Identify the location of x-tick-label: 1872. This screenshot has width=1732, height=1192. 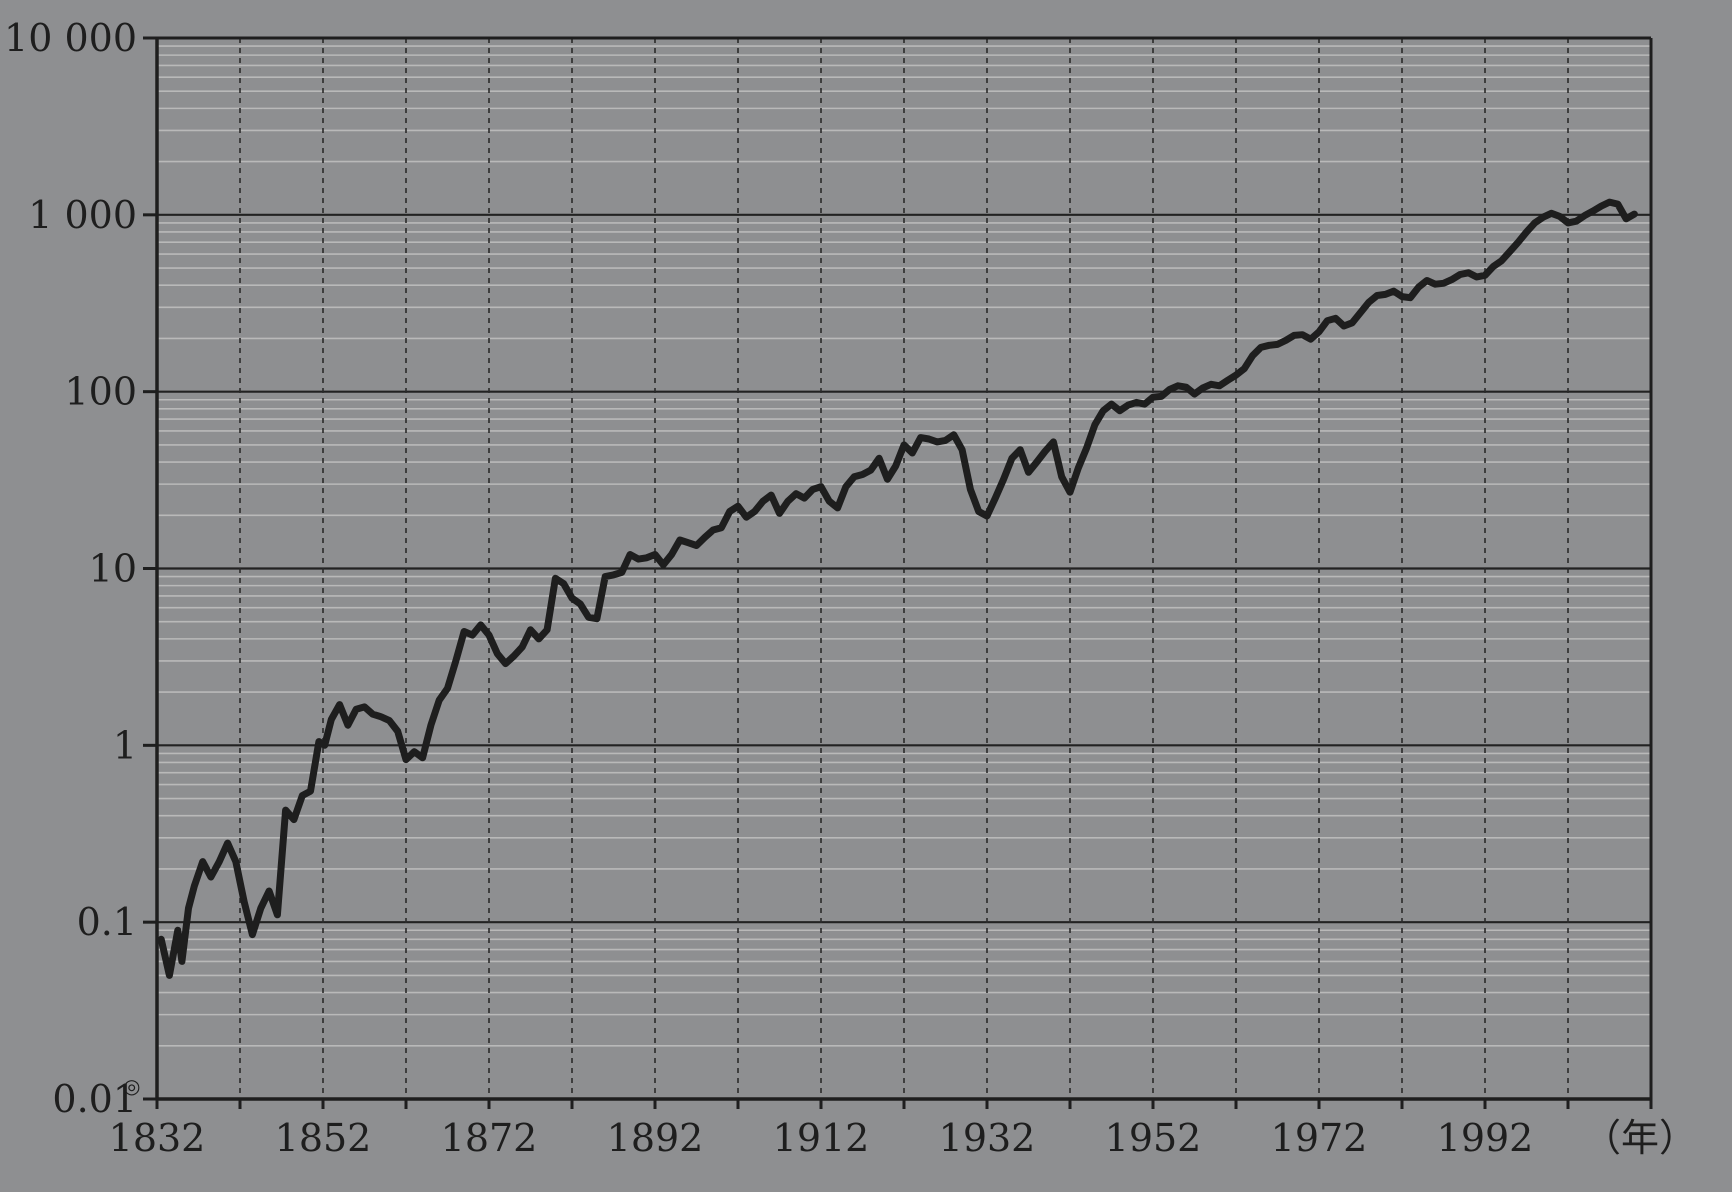
(489, 1138).